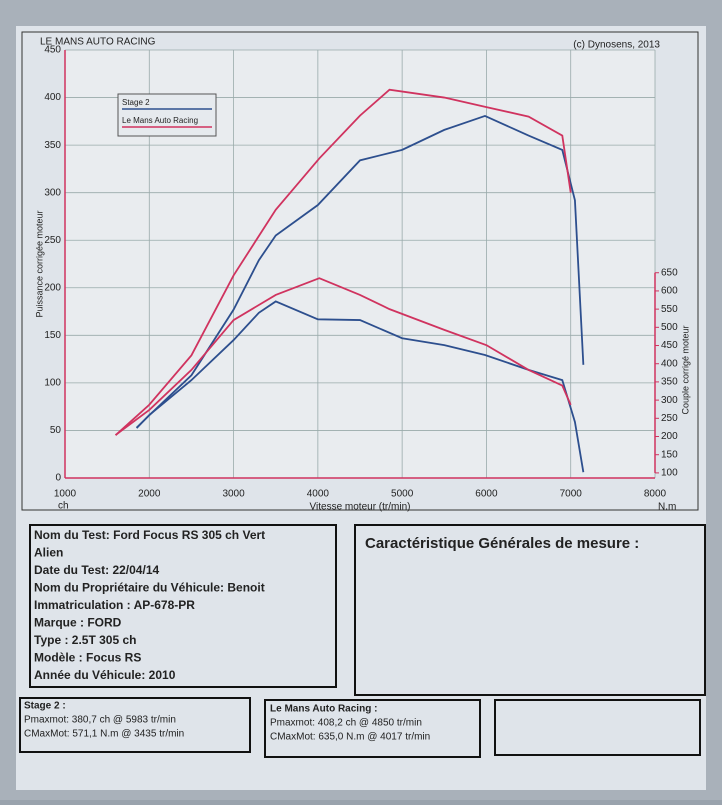 This screenshot has height=805, width=722. I want to click on y-tick-label: 400, so click(52, 97).